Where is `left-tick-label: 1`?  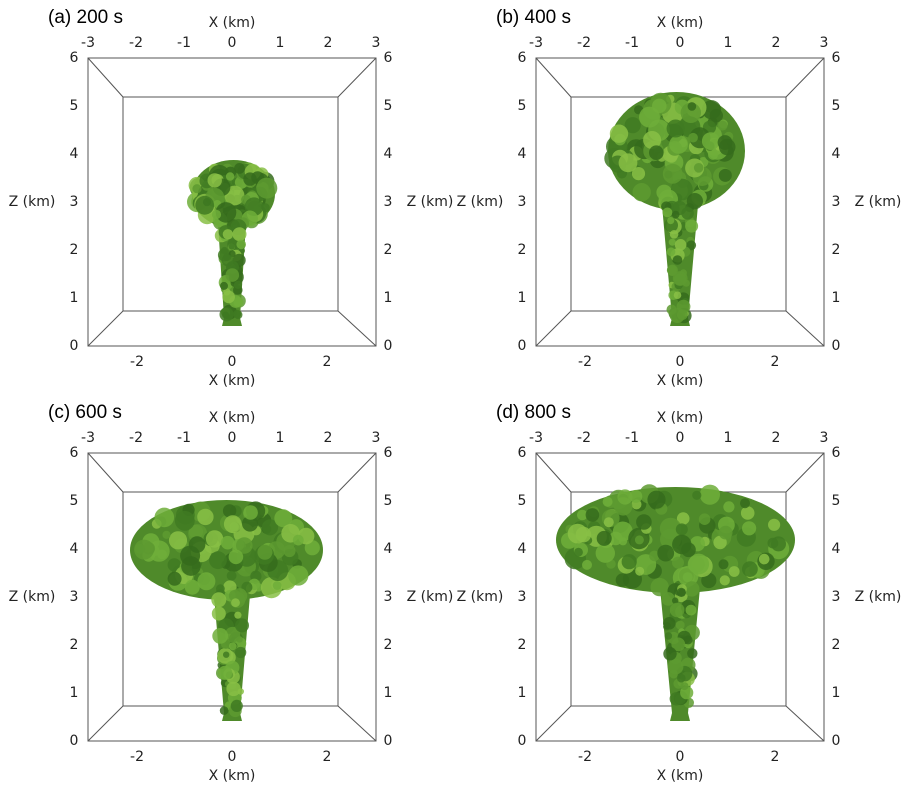 left-tick-label: 1 is located at coordinates (522, 693).